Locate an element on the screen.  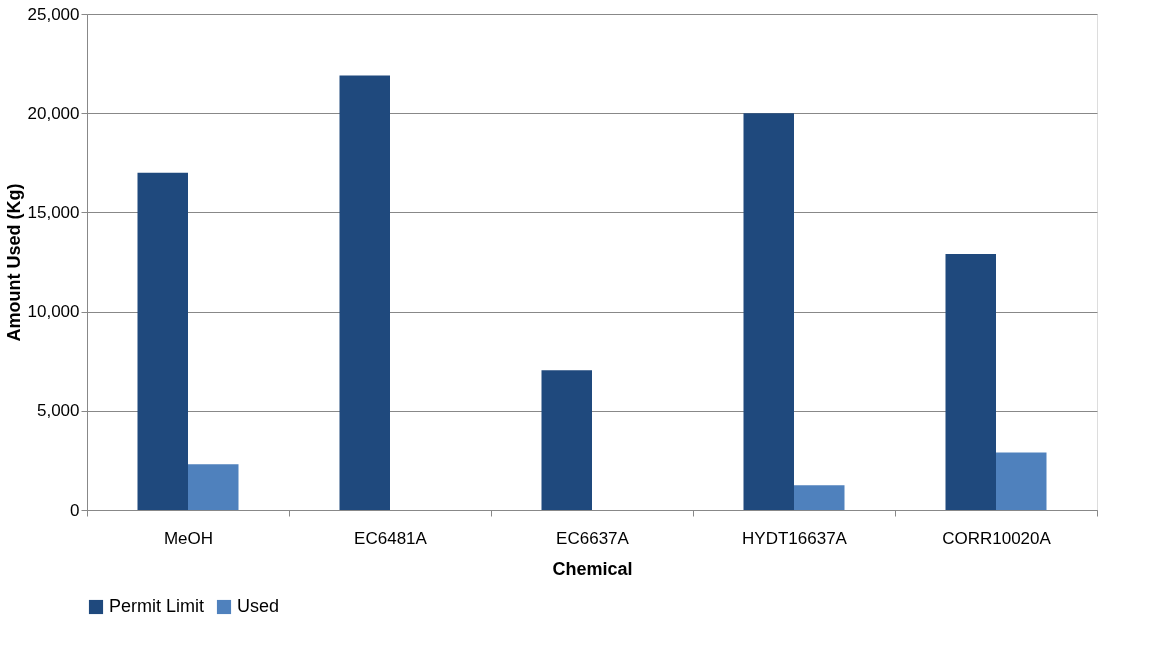
y-axis-title: Amount Used (Kg) is located at coordinates (13, 262).